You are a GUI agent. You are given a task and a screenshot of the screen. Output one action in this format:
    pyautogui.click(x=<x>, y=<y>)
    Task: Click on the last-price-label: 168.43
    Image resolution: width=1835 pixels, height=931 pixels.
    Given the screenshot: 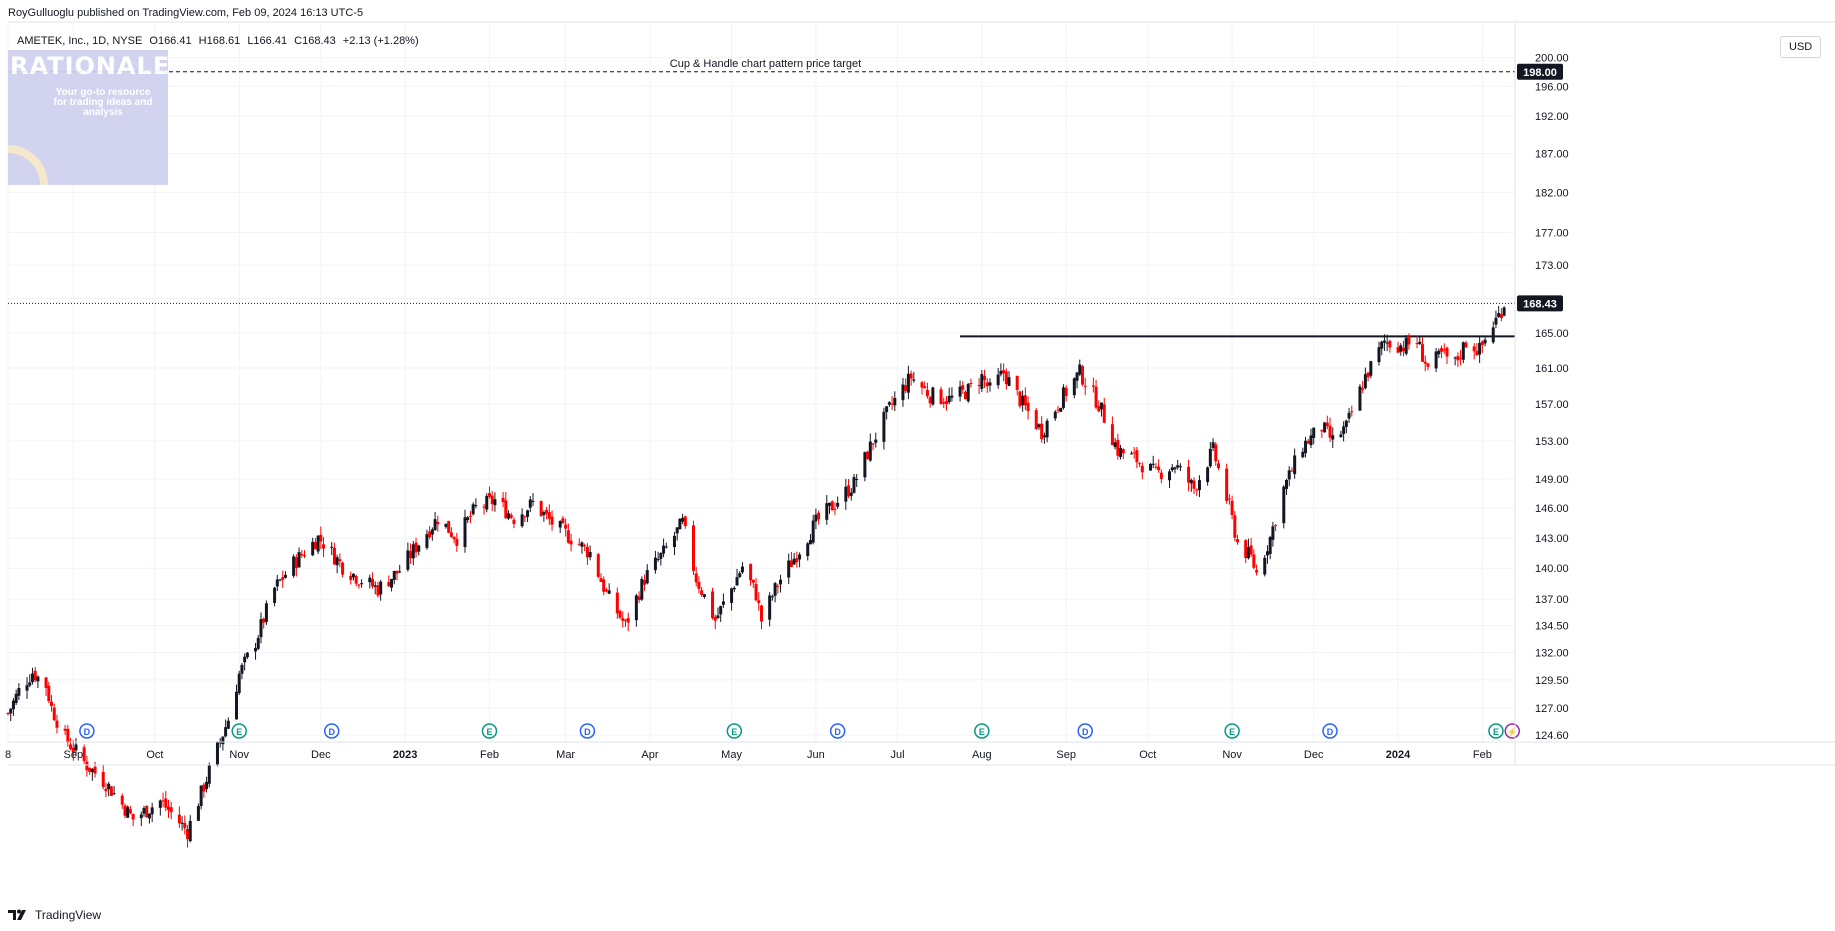 What is the action you would take?
    pyautogui.click(x=1540, y=304)
    